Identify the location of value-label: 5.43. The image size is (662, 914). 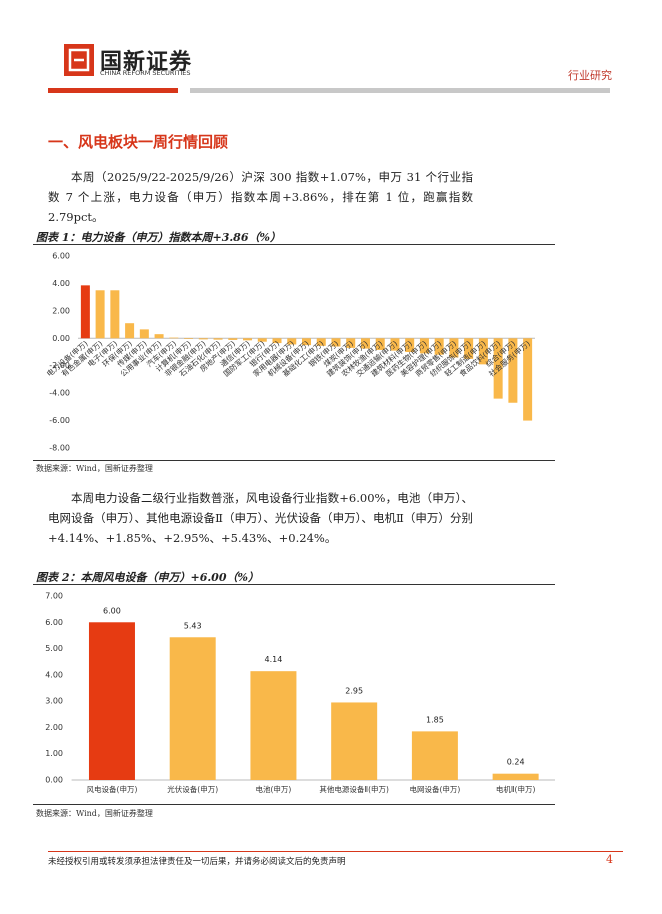
(193, 625).